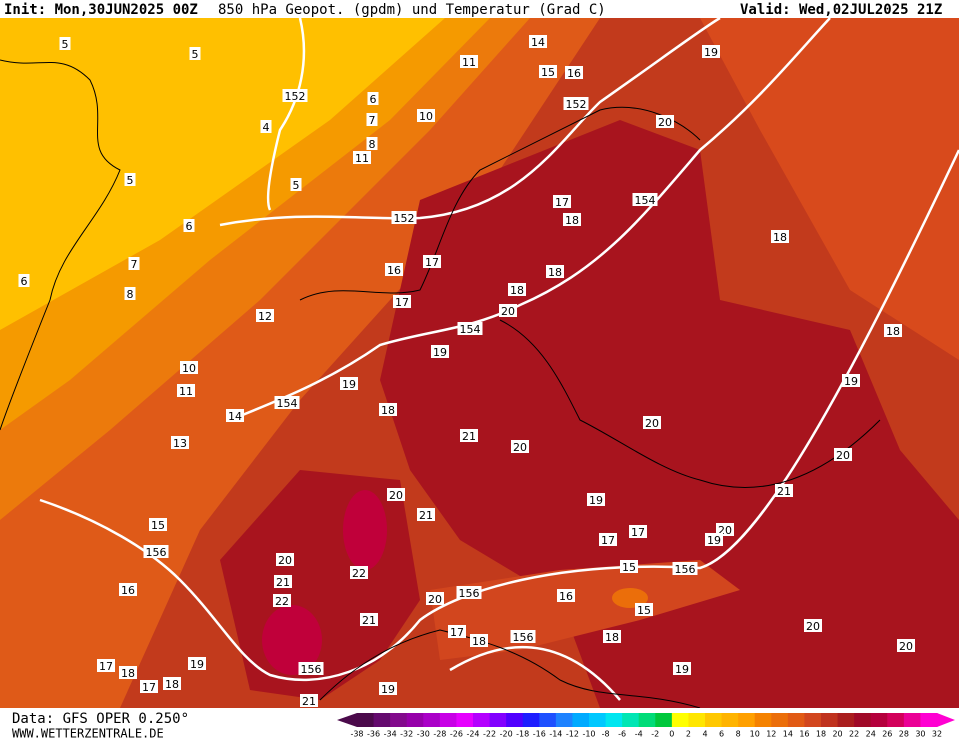 This screenshot has width=959, height=741. Describe the element at coordinates (585, 610) in the screenshot. I see `field-alps` at that location.